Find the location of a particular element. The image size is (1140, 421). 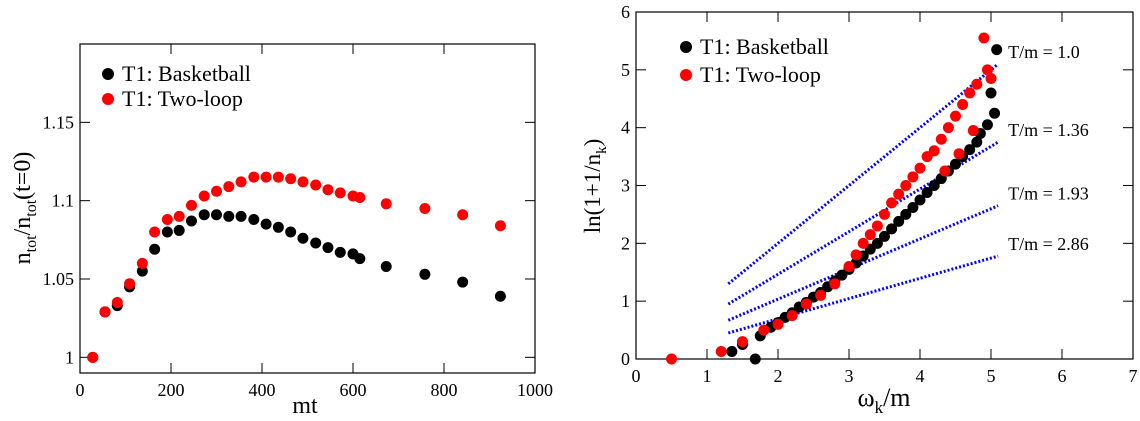

right-y-tick-label-5: 5 is located at coordinates (625, 70).